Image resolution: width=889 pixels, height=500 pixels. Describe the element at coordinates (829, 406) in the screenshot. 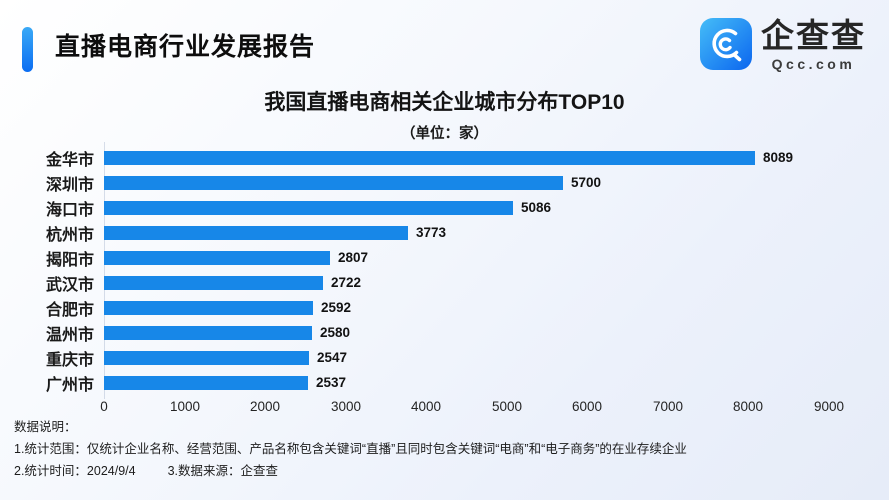

I see `x-axis-tick-label: 9000` at that location.